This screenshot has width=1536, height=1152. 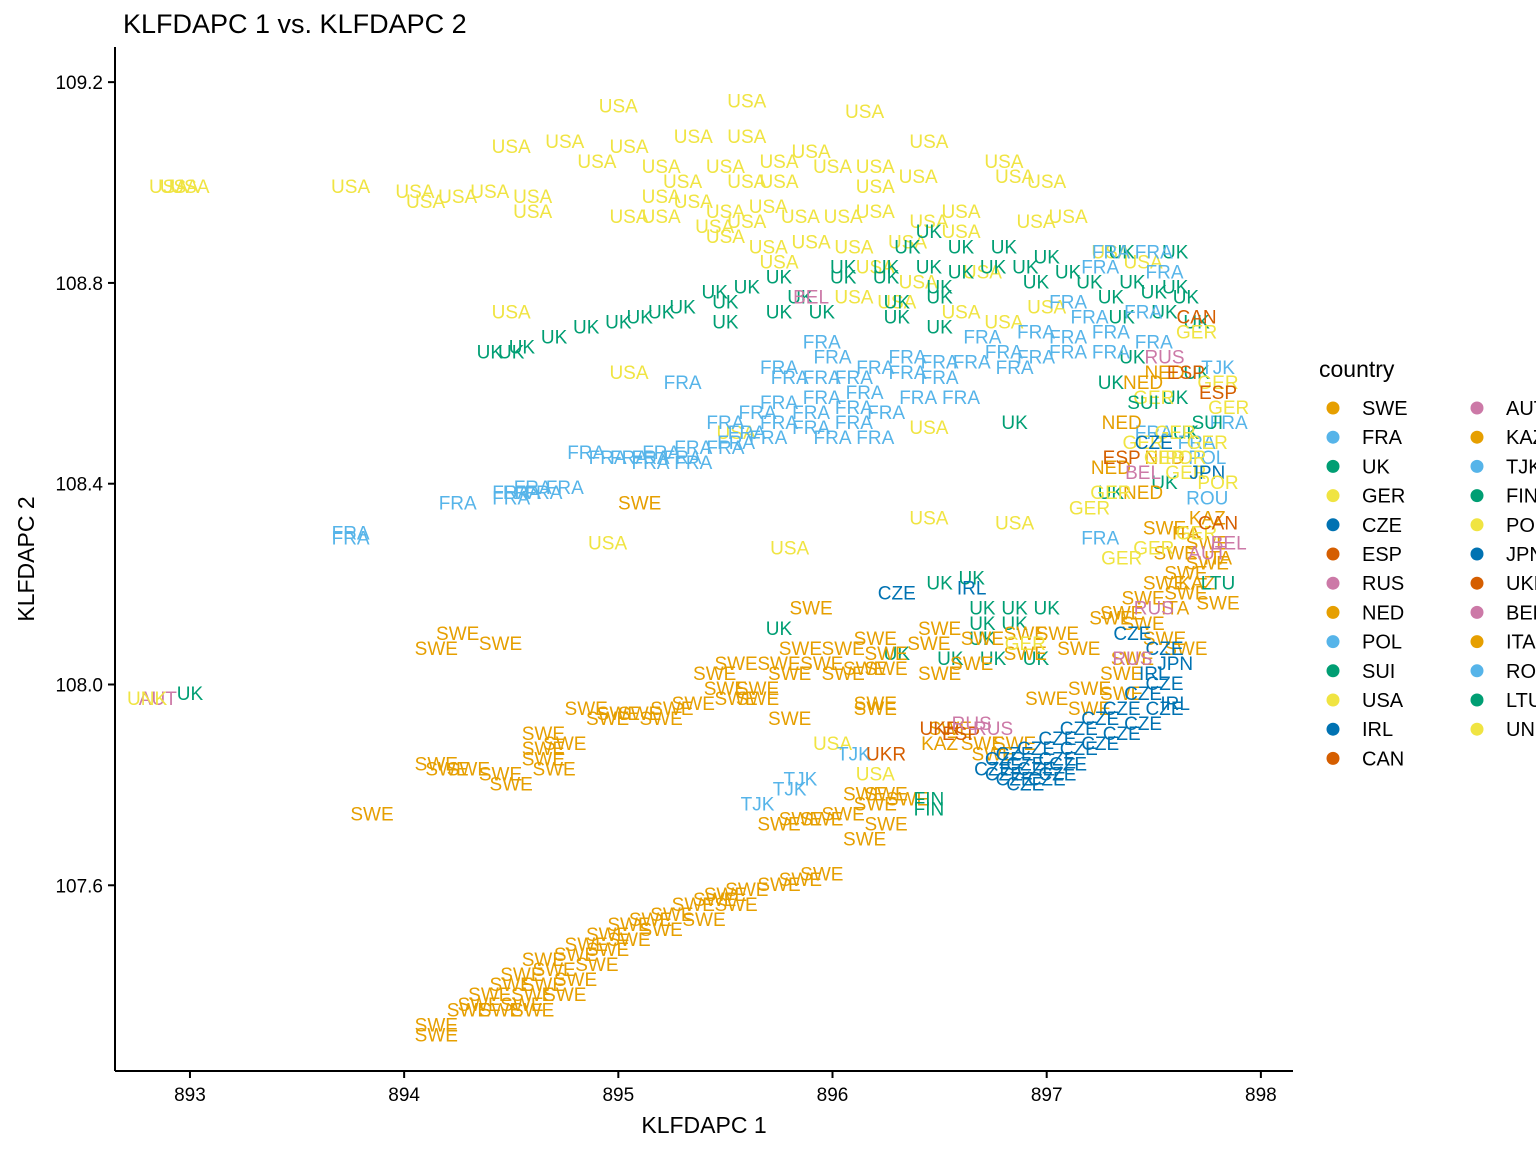 I want to click on data-point-tjk: TJK, so click(x=1218, y=368).